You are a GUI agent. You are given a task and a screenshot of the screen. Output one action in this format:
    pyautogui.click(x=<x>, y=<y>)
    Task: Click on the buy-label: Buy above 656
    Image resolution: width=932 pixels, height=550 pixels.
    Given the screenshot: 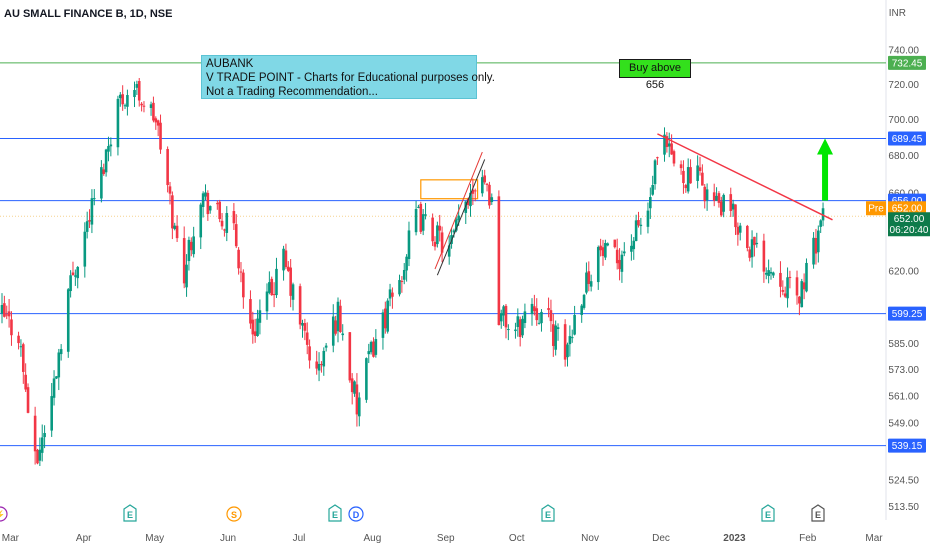 What is the action you would take?
    pyautogui.click(x=655, y=75)
    